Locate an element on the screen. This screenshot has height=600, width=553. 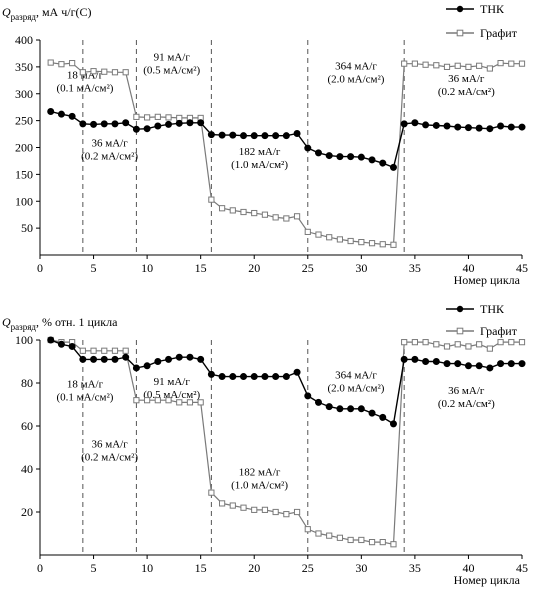
legend-marker-graphite is located at coordinates (460, 33).